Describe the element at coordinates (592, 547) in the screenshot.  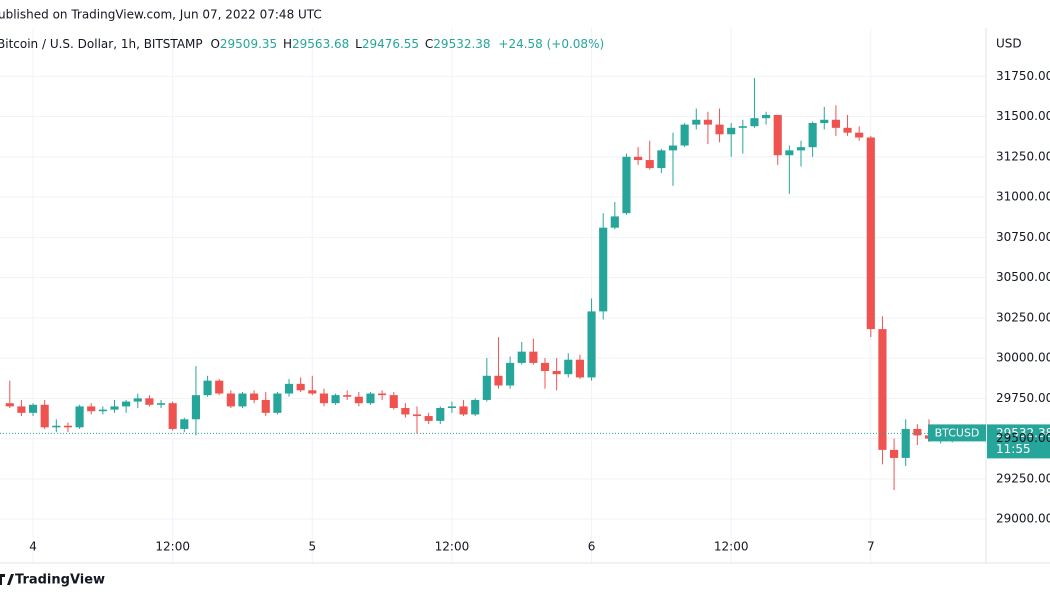
I see `x-tick-label: 6` at that location.